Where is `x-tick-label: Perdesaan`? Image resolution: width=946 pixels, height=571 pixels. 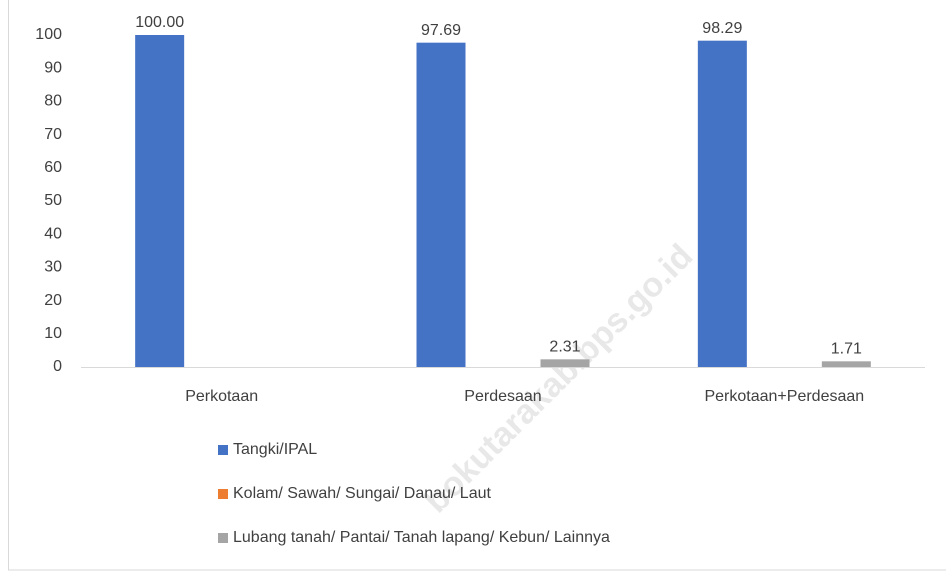
x-tick-label: Perdesaan is located at coordinates (502, 396).